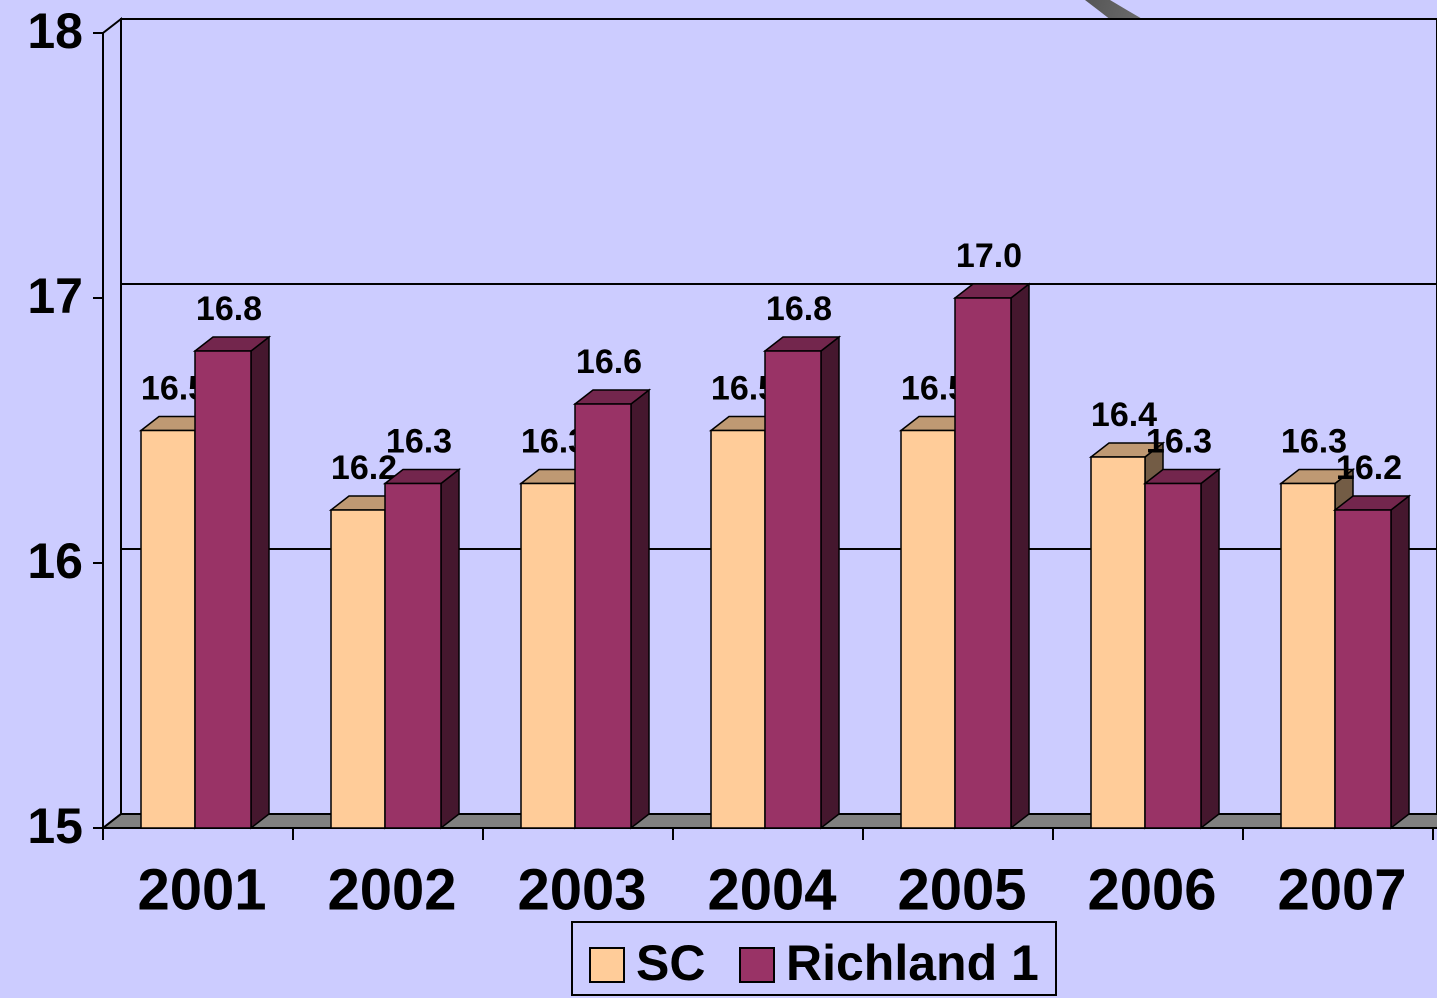 Image resolution: width=1437 pixels, height=998 pixels. What do you see at coordinates (1341, 889) in the screenshot?
I see `x-tick-label: 2007` at bounding box center [1341, 889].